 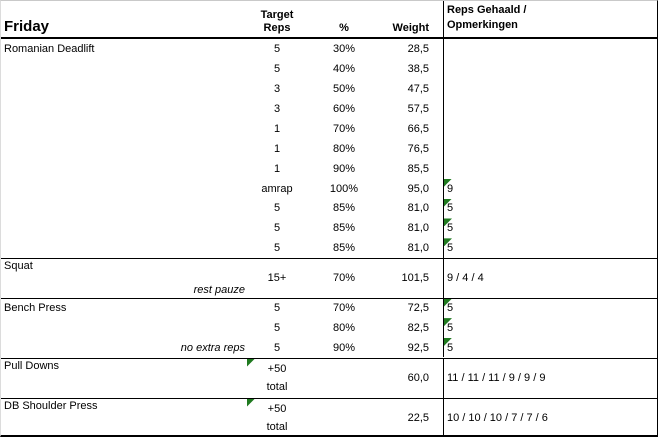 I want to click on table-row: 5 40% 38,5, so click(x=329, y=68).